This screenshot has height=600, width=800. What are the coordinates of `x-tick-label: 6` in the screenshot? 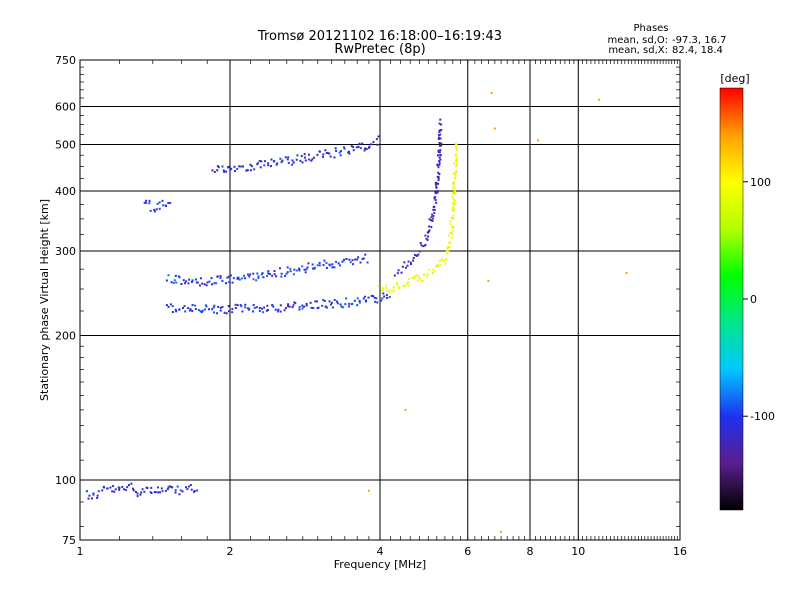 It's located at (467, 551).